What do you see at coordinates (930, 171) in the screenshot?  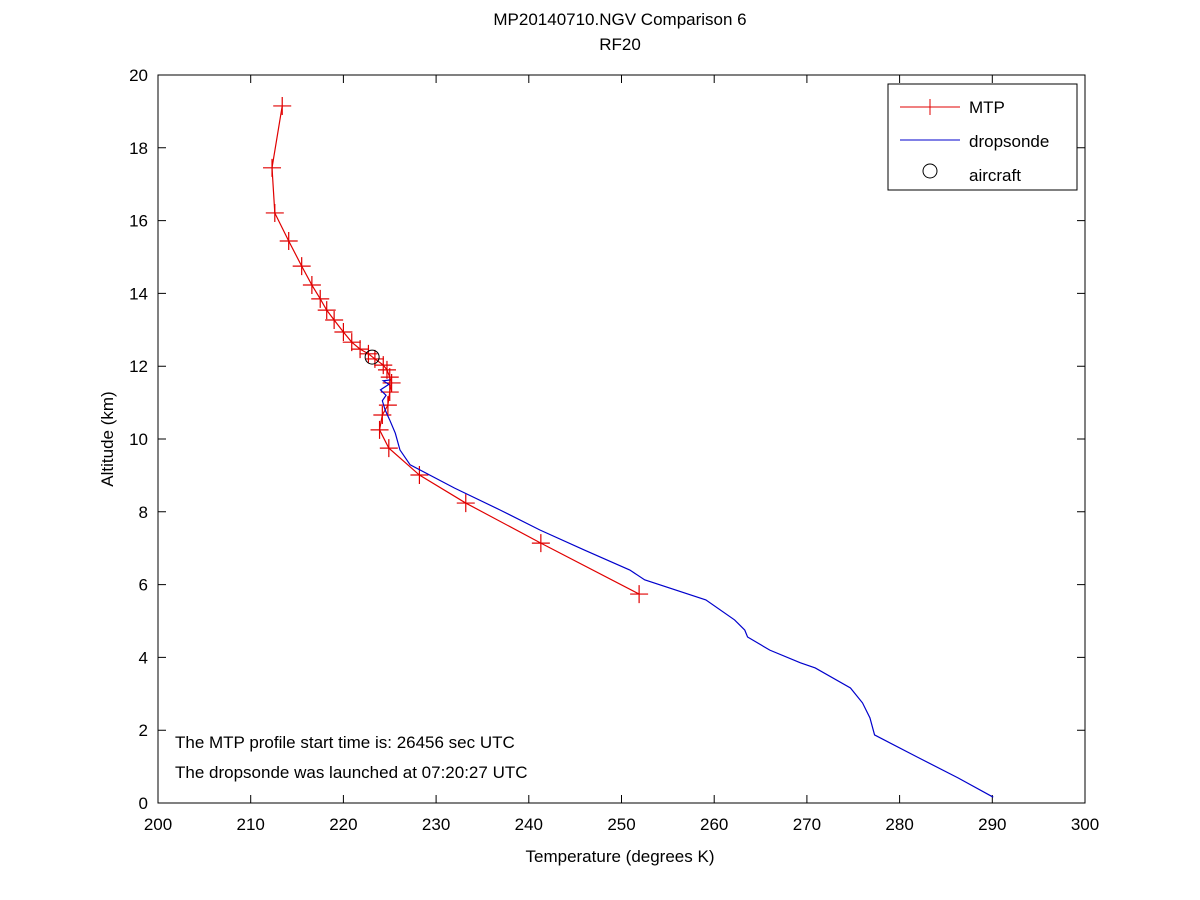 I see `legend-aircraft-marker` at bounding box center [930, 171].